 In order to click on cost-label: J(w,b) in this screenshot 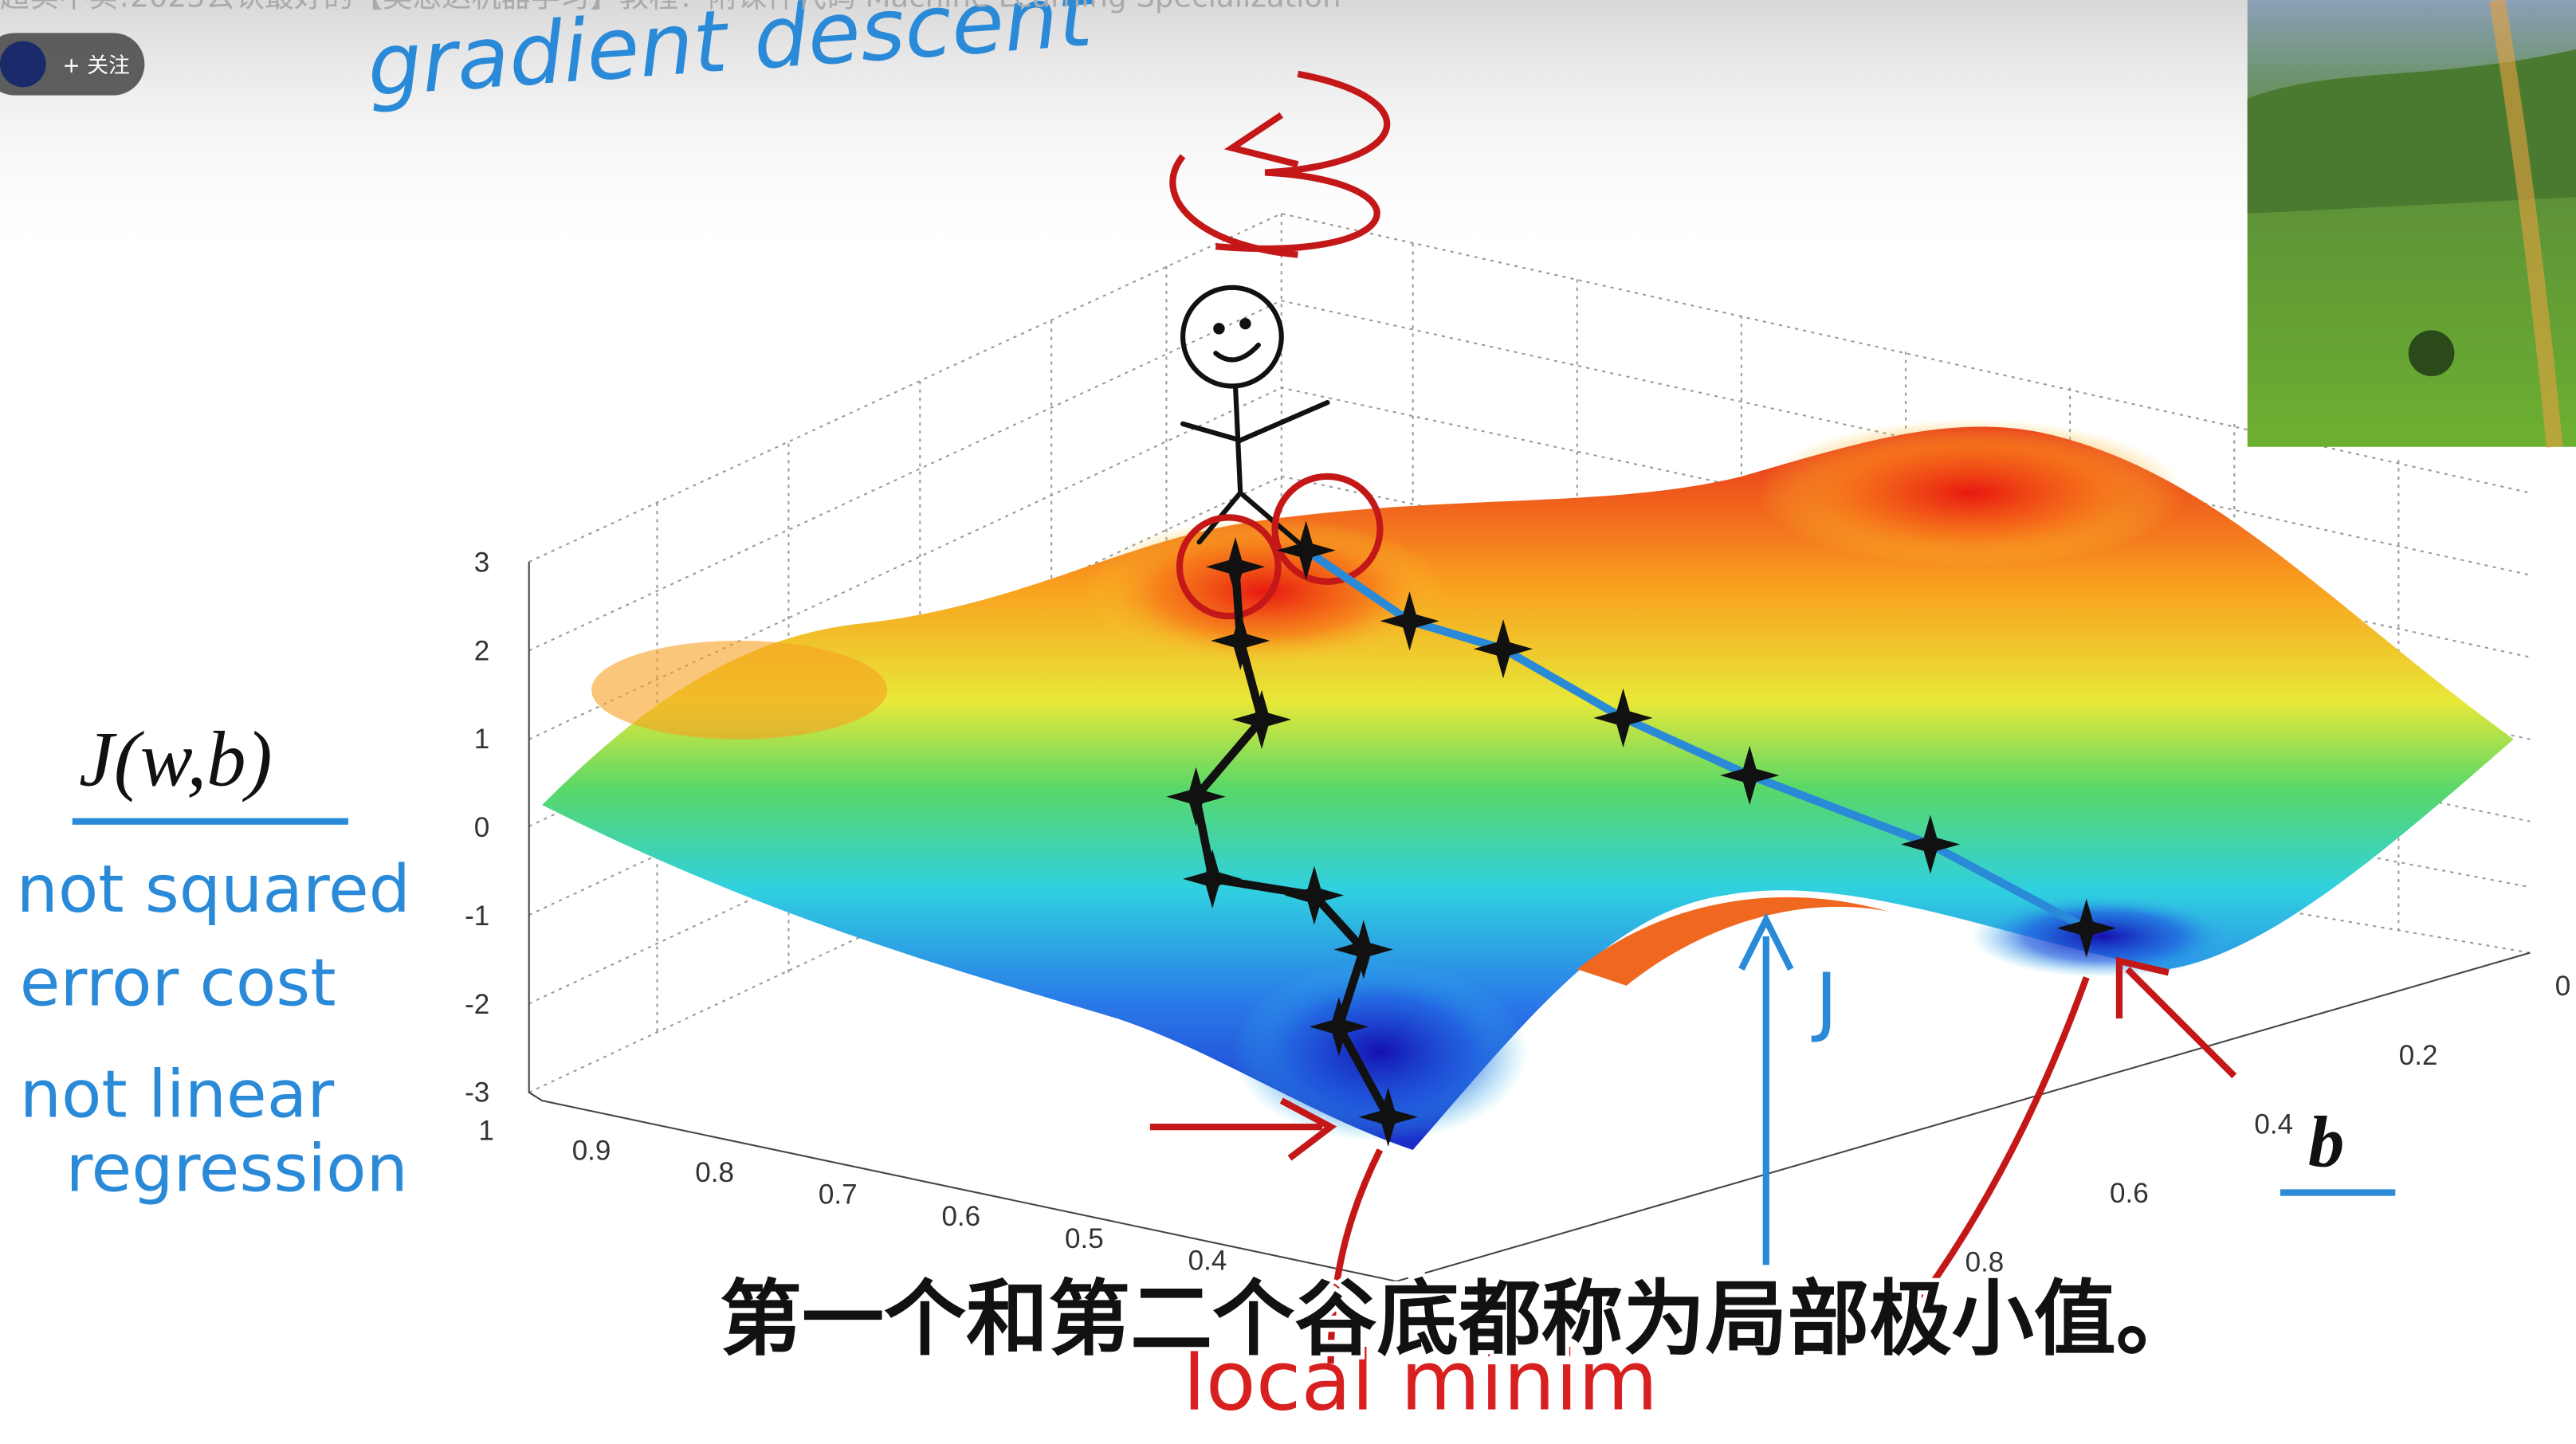, I will do `click(176, 759)`.